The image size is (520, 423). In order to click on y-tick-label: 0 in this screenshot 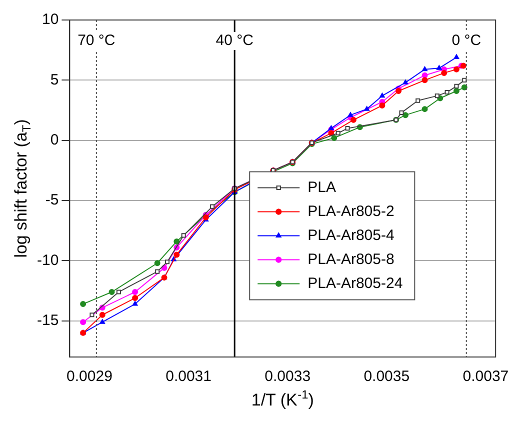, I will do `click(54, 140)`.